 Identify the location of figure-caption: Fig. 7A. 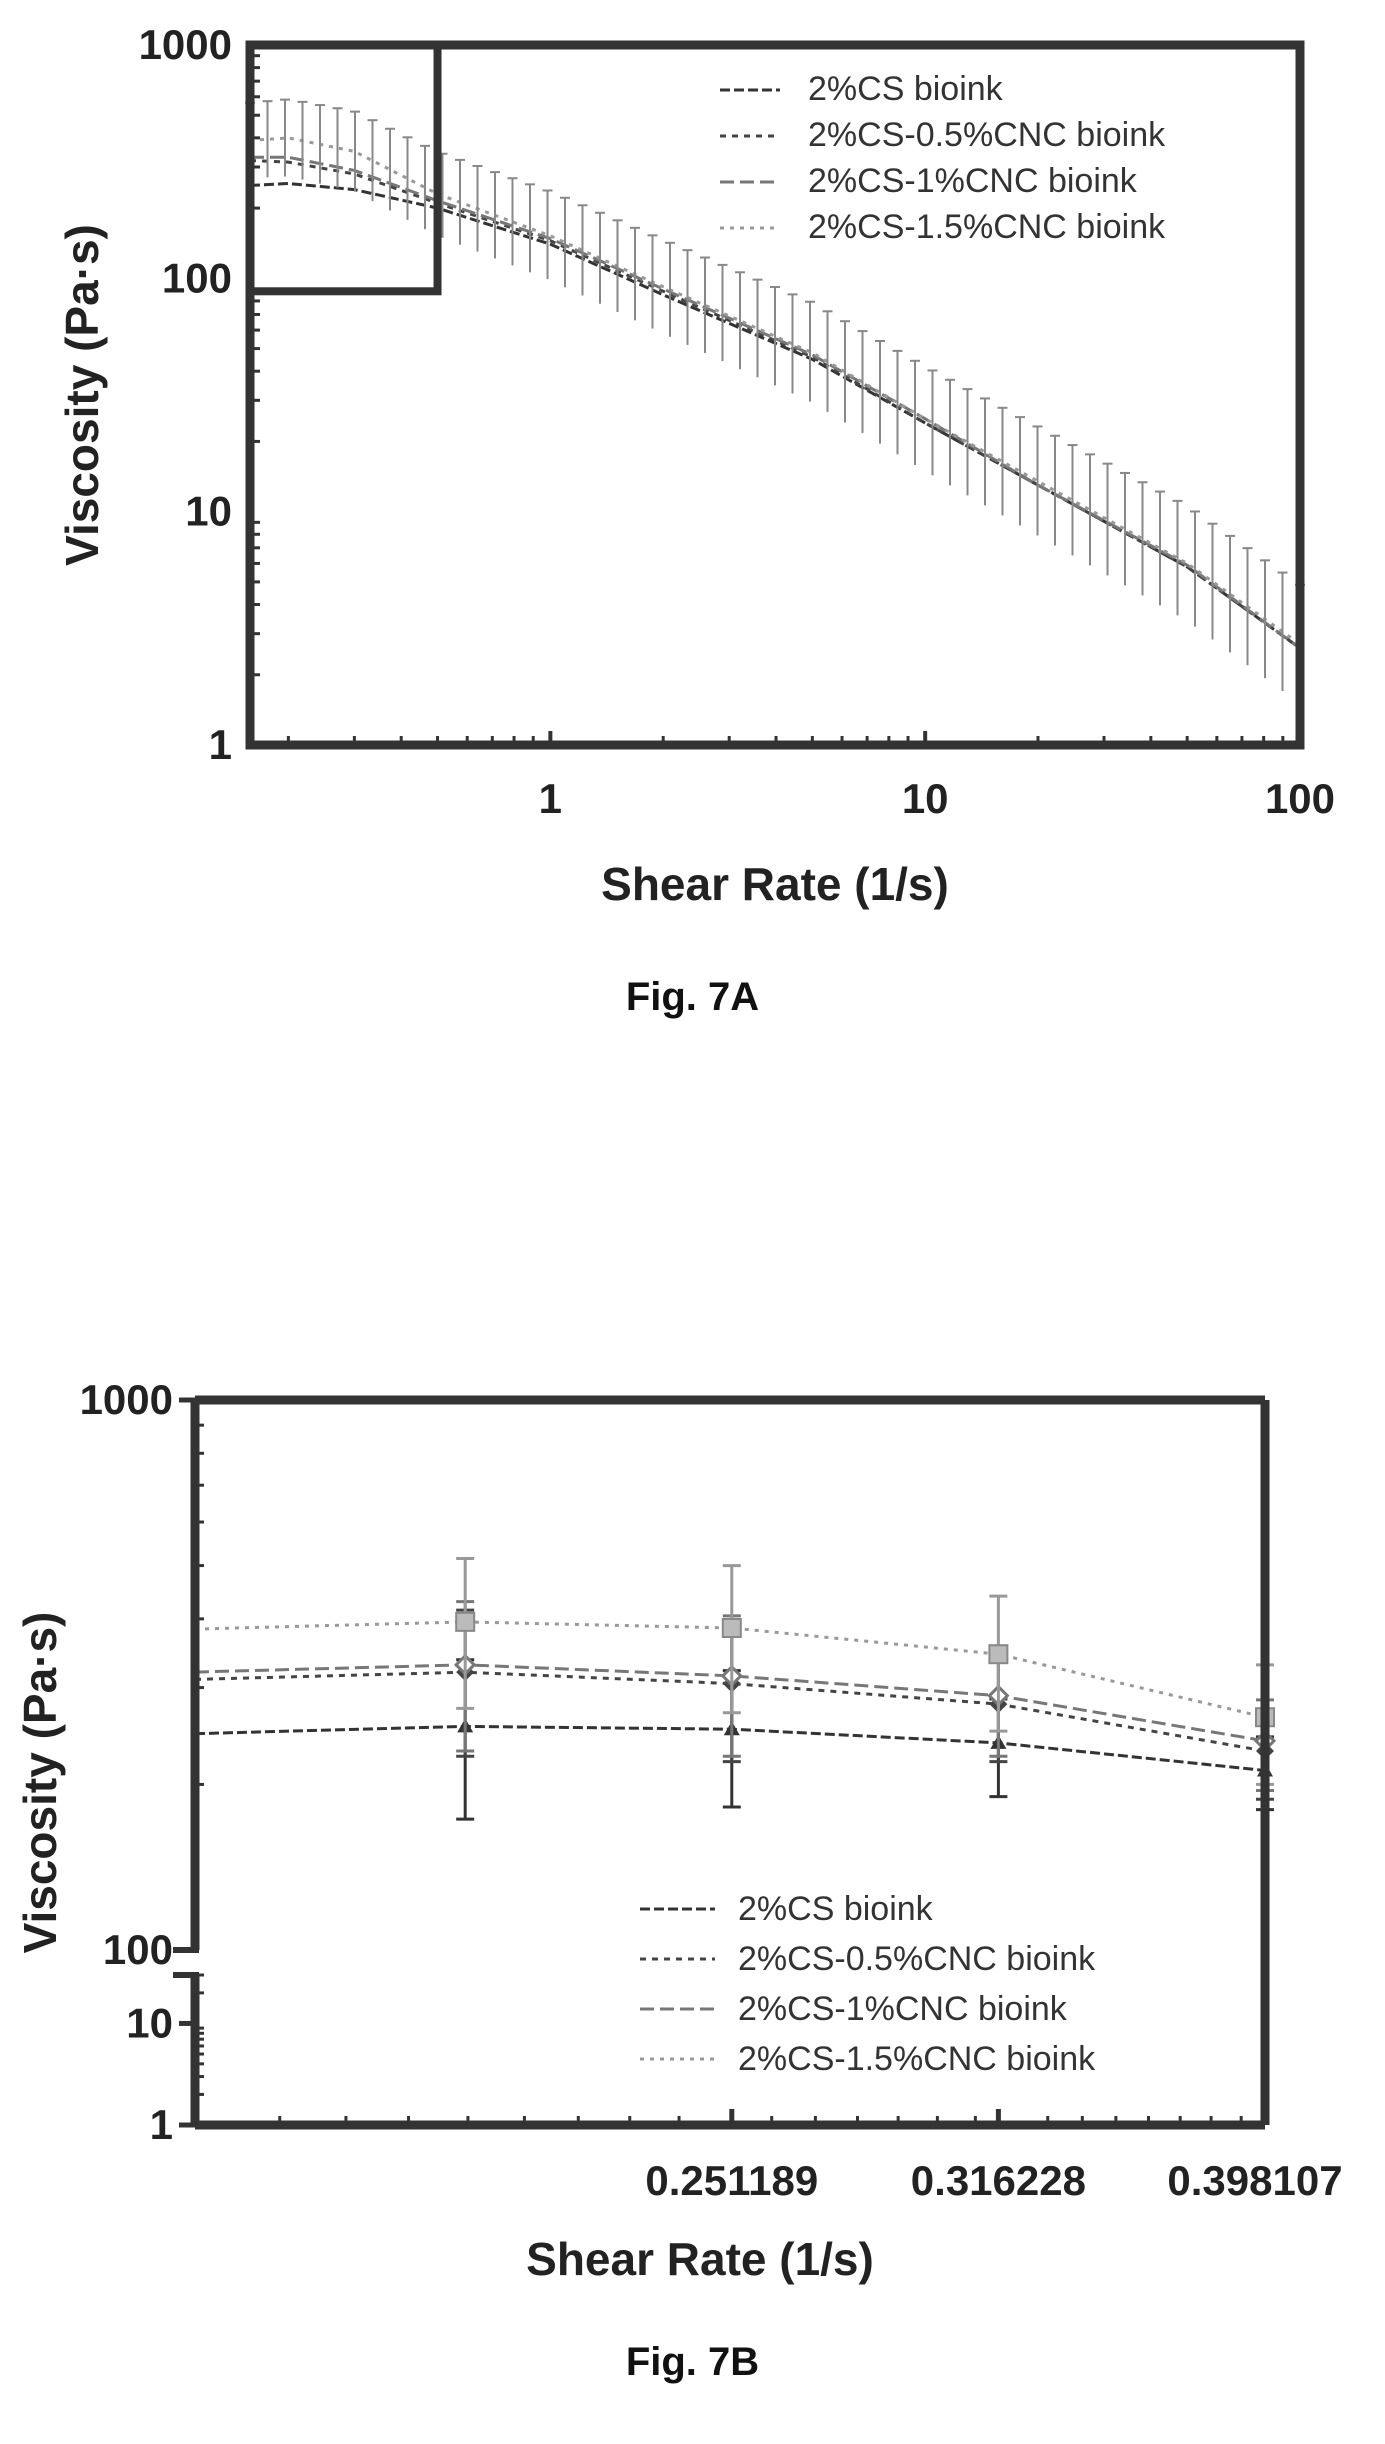
(692, 997).